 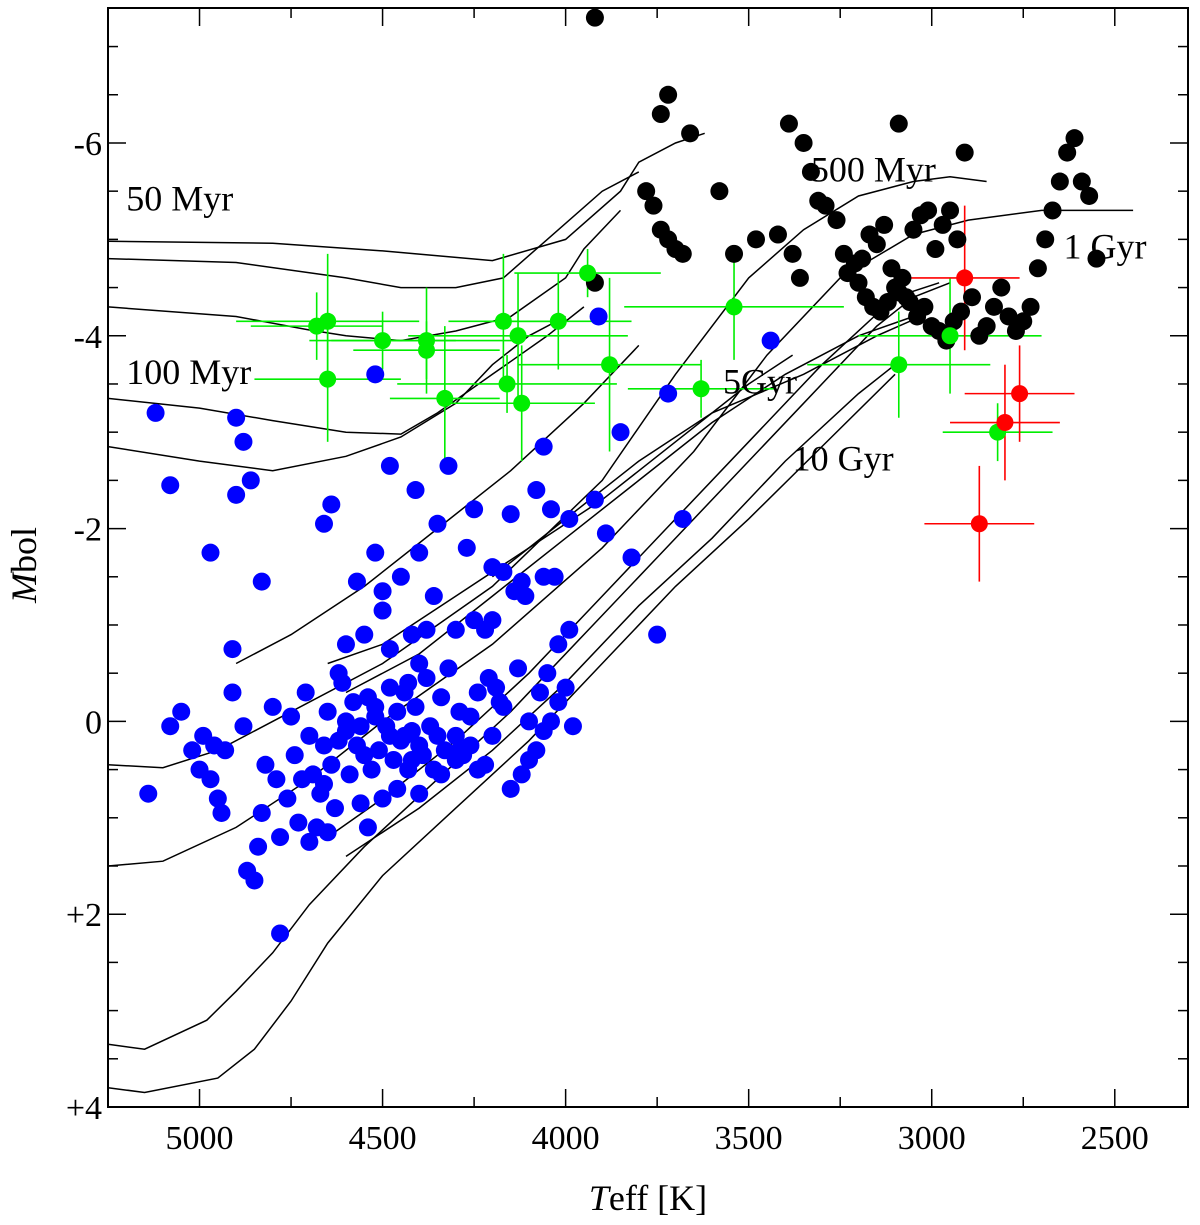 What do you see at coordinates (965, 278) in the screenshot?
I see `red-point` at bounding box center [965, 278].